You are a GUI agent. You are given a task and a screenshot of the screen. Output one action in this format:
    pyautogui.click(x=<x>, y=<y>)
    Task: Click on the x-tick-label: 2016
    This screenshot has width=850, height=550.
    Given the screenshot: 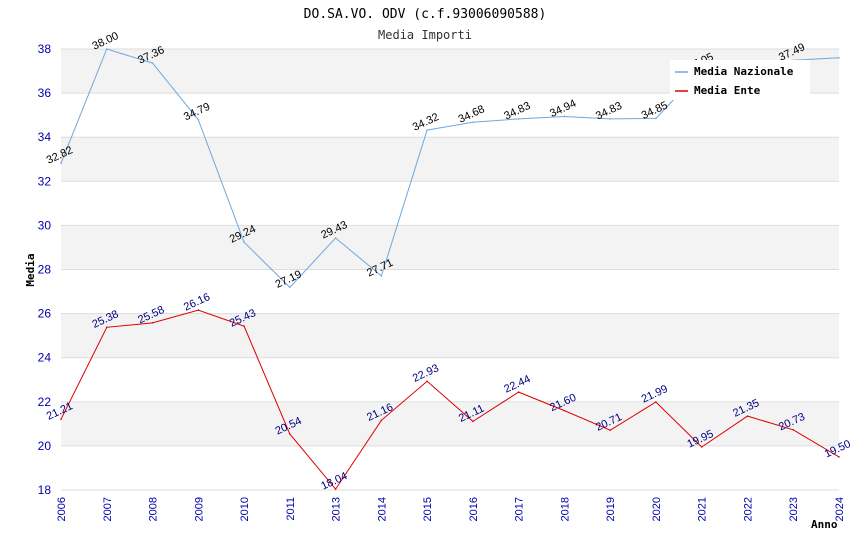 What is the action you would take?
    pyautogui.click(x=474, y=509)
    